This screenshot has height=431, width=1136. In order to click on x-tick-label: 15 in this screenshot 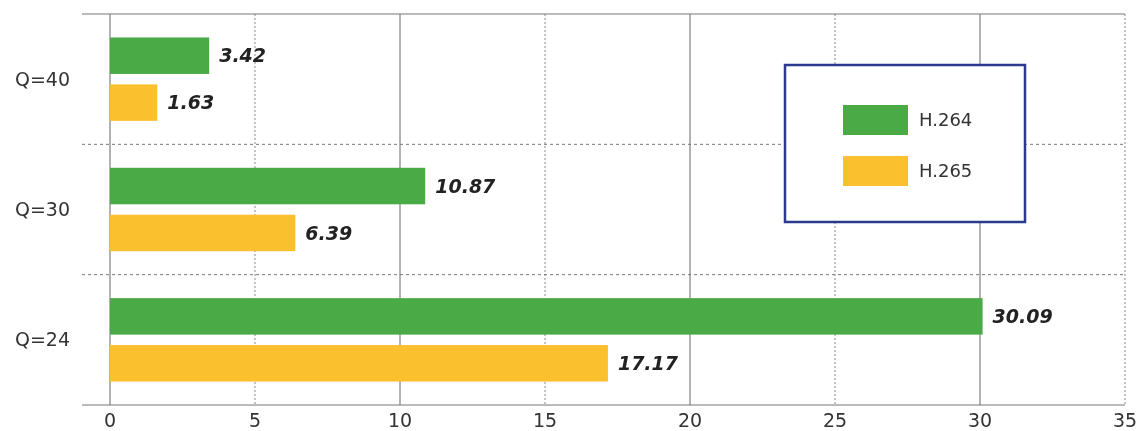, I will do `click(545, 420)`.